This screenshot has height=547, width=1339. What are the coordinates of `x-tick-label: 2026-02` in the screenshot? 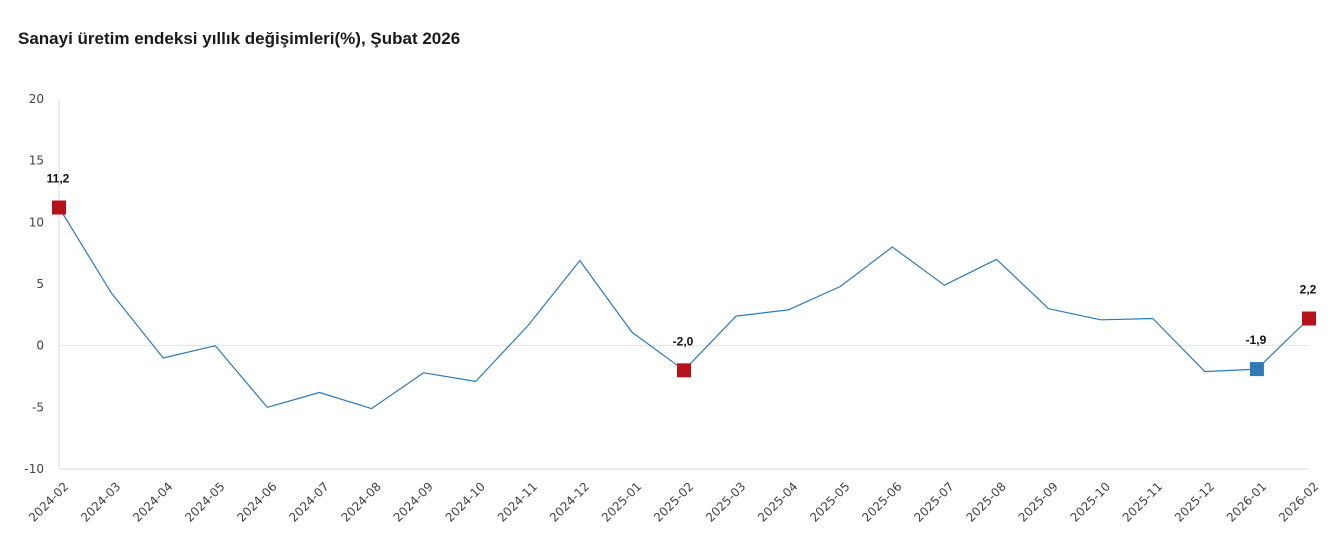 It's located at (1298, 501).